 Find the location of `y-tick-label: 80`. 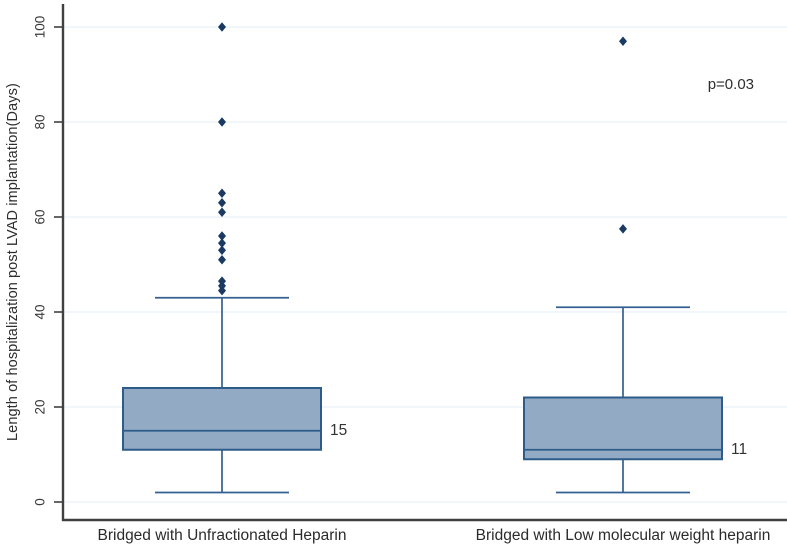

y-tick-label: 80 is located at coordinates (40, 121).